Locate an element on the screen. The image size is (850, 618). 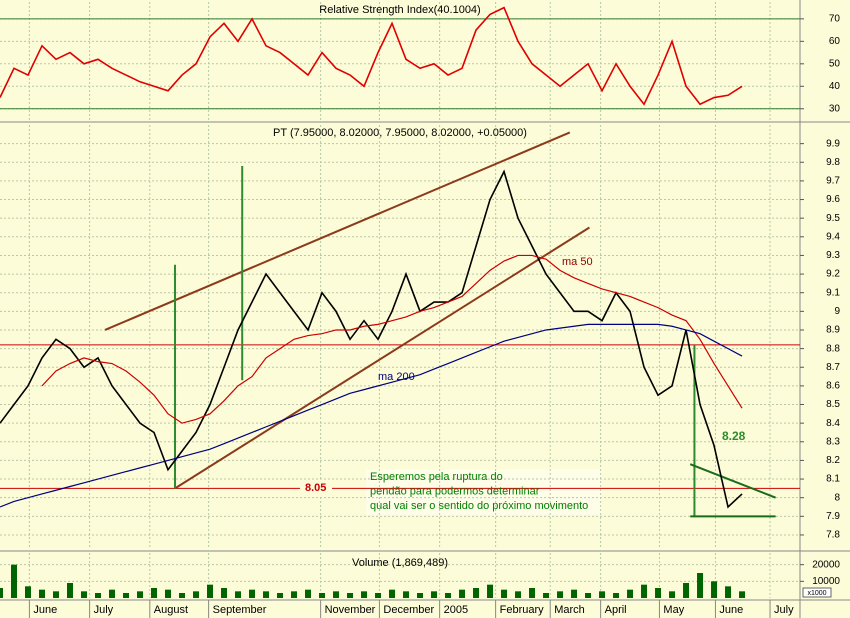
y-tick-label: 40 is located at coordinates (835, 86).